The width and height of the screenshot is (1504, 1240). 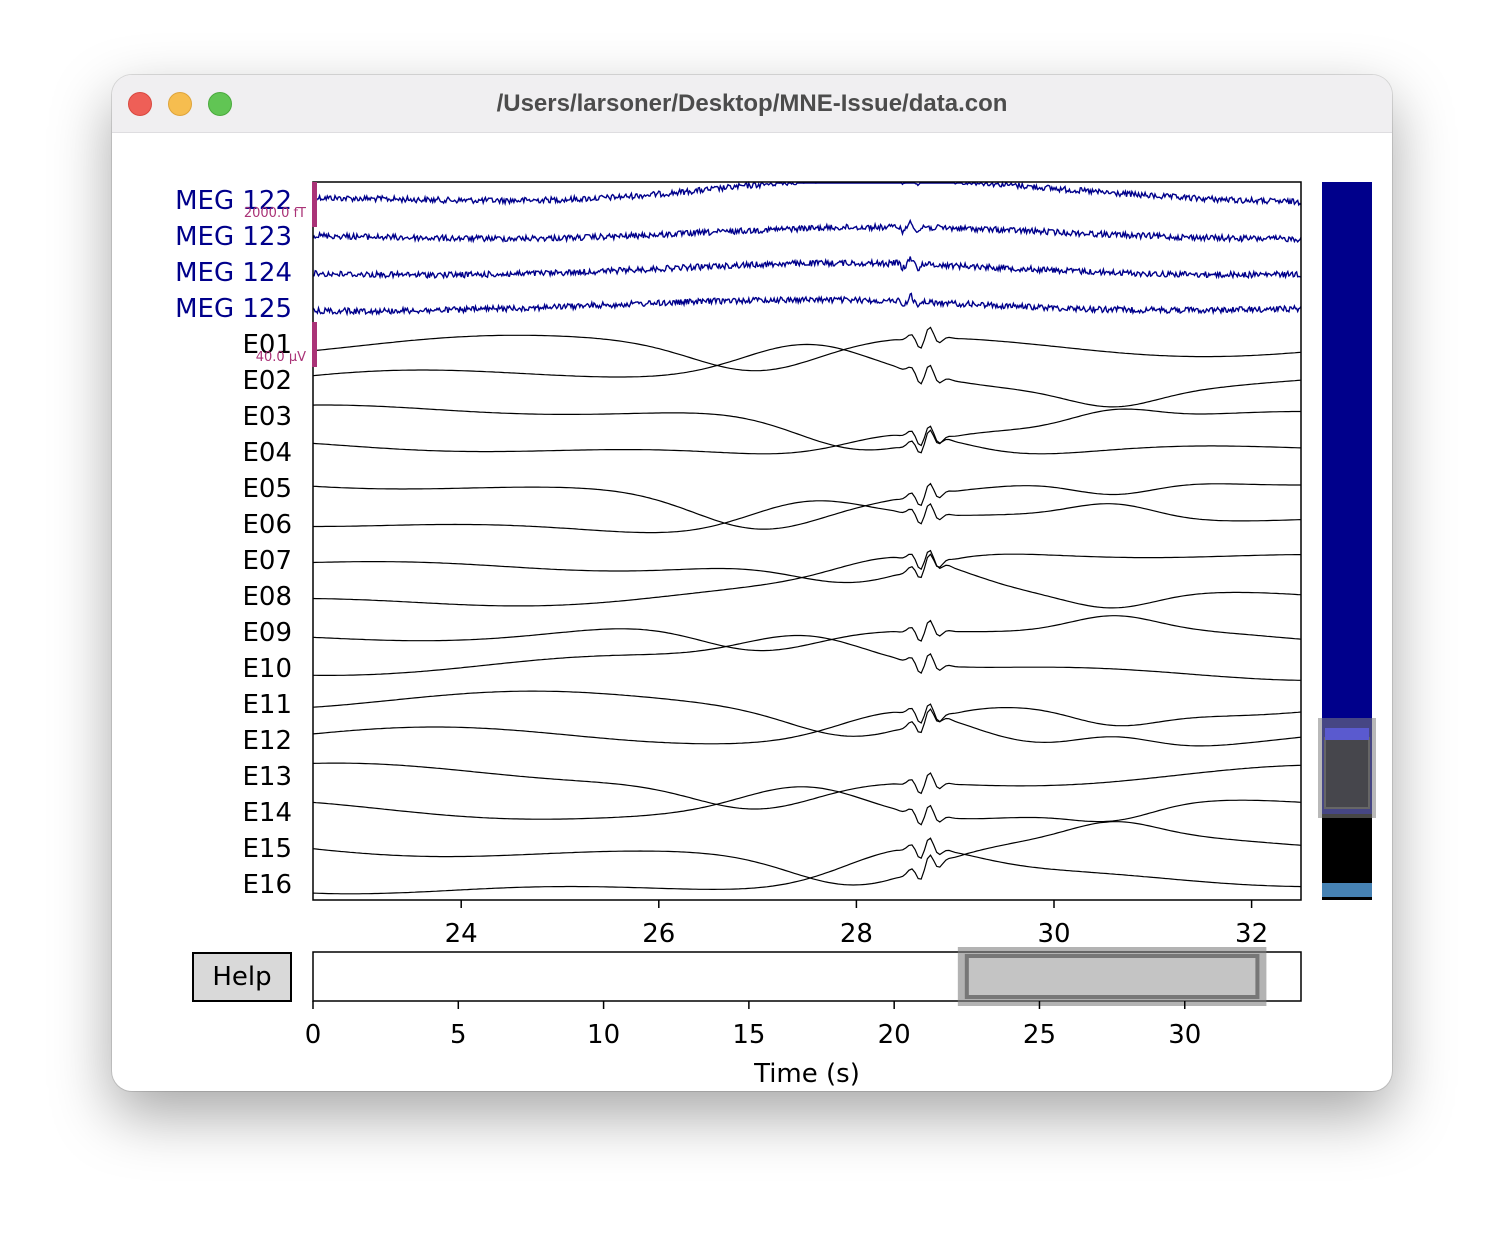 What do you see at coordinates (807, 375) in the screenshot?
I see `trace-e02` at bounding box center [807, 375].